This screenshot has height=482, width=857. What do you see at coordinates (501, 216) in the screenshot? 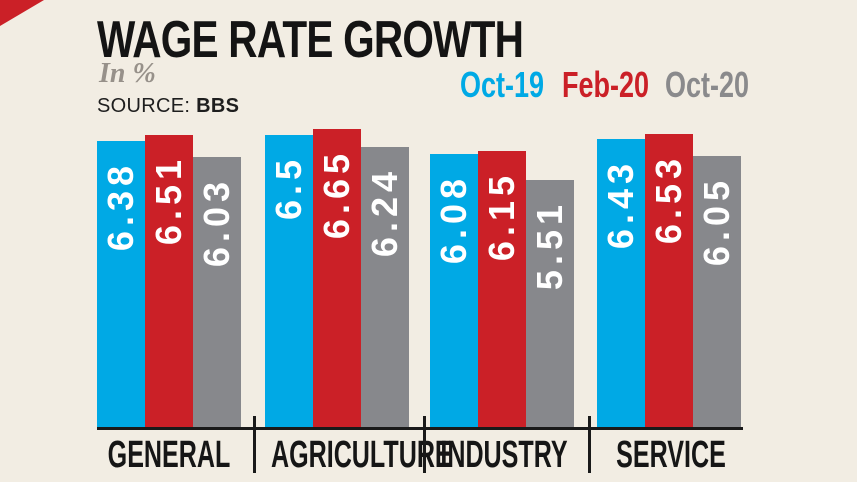
I see `bar-value-label: 6.15` at bounding box center [501, 216].